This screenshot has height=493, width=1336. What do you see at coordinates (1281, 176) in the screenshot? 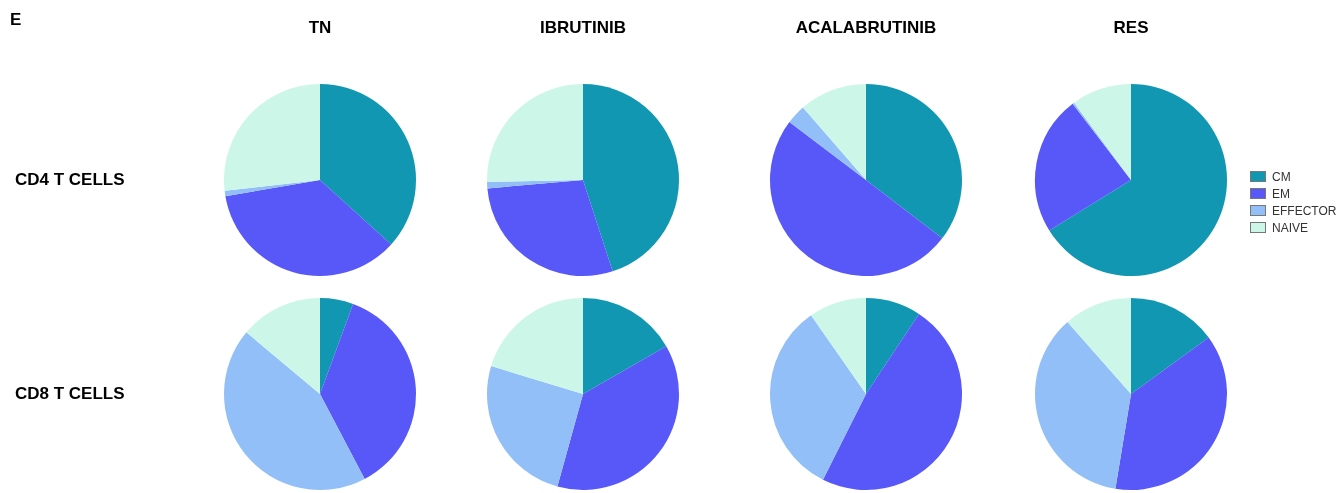
I see `legend-label: CM` at bounding box center [1281, 176].